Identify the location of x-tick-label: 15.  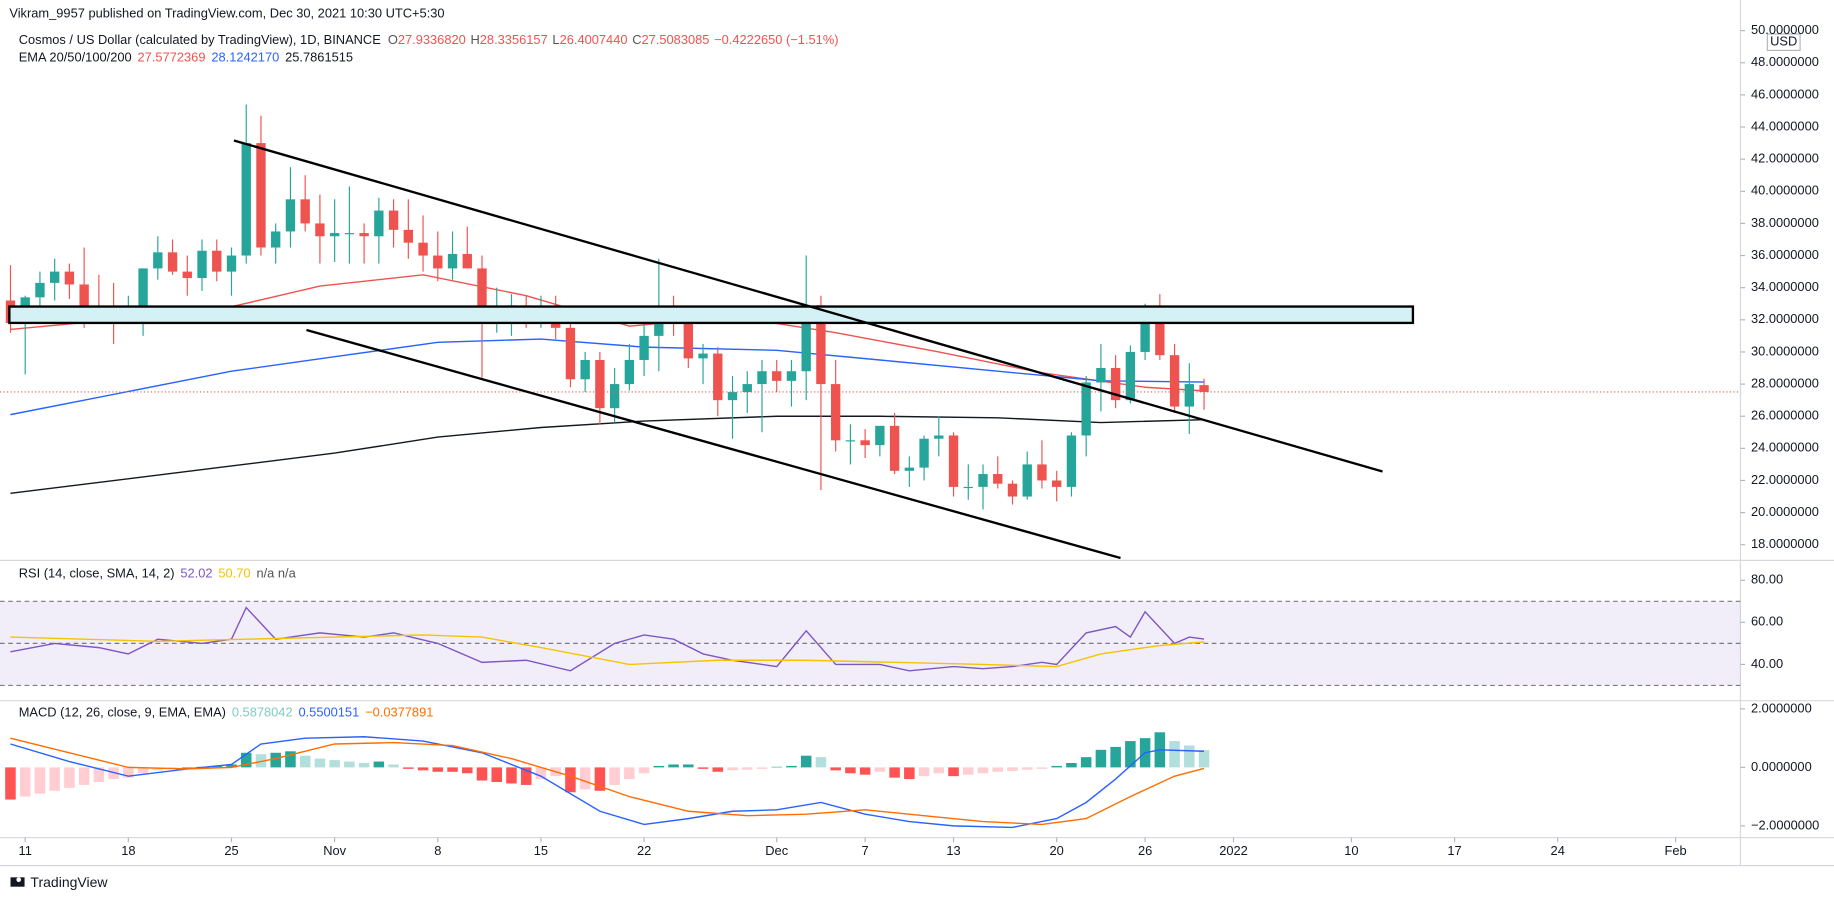
(541, 850).